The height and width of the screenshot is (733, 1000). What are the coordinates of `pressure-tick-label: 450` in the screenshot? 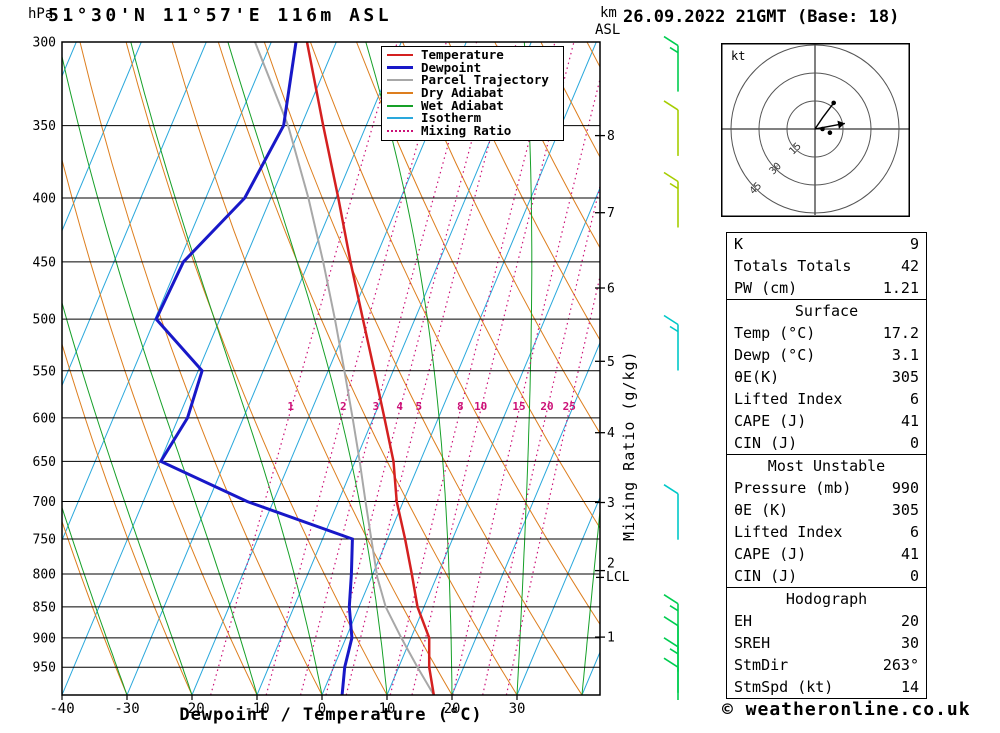 It's located at (44, 262).